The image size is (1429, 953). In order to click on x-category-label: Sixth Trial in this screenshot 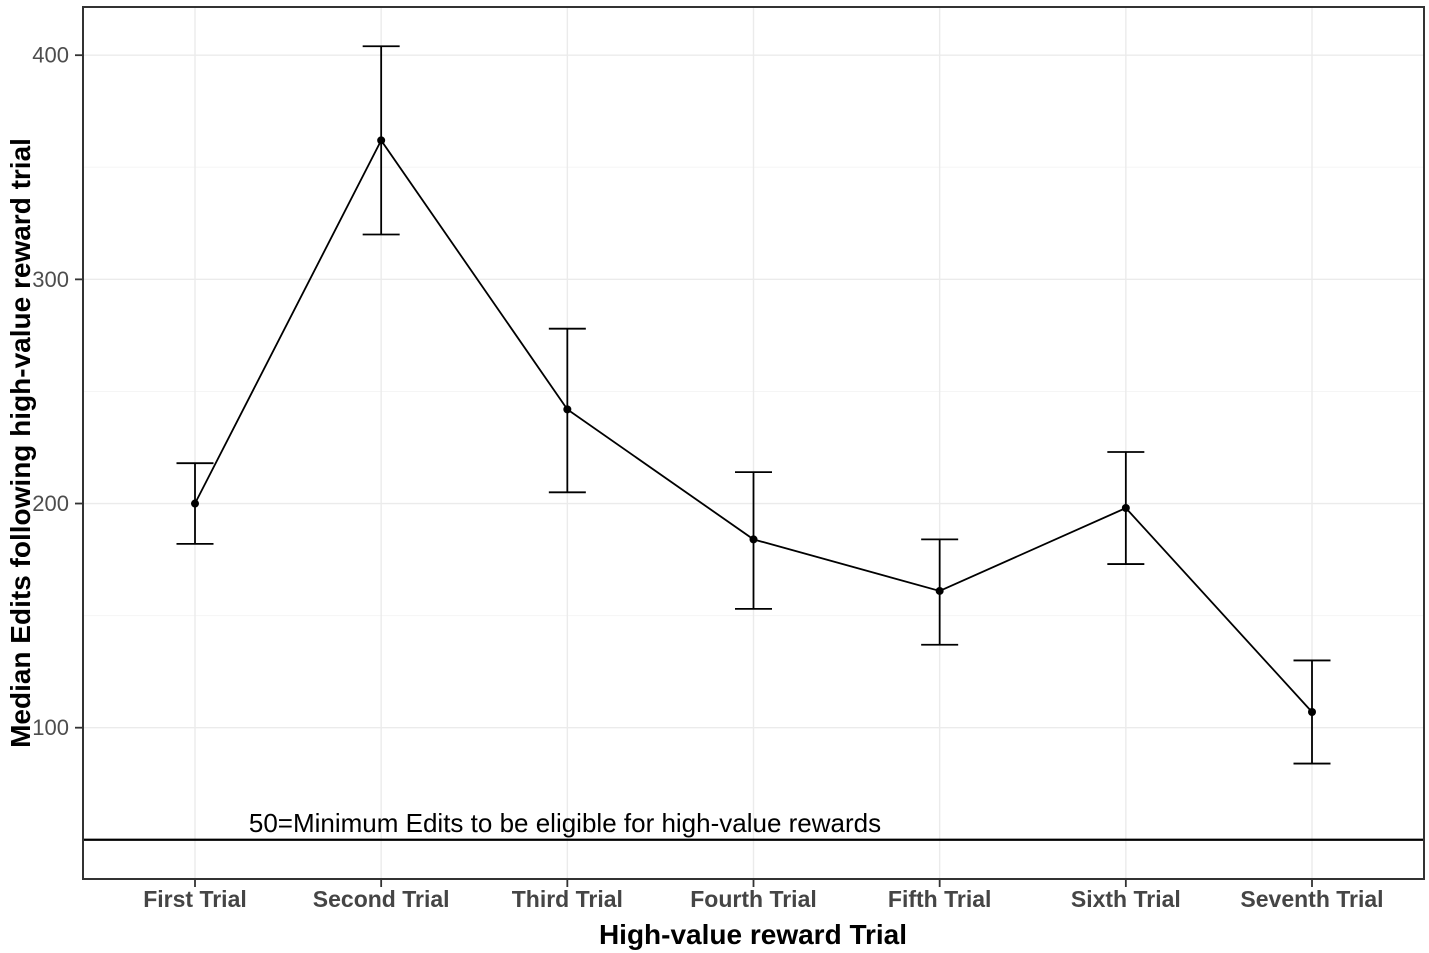, I will do `click(1126, 899)`.